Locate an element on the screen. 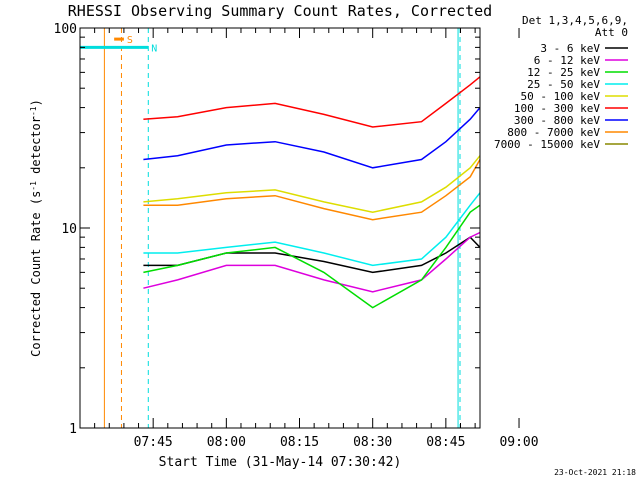  legend-entry-label: 6 - 12 keV is located at coordinates (567, 60).